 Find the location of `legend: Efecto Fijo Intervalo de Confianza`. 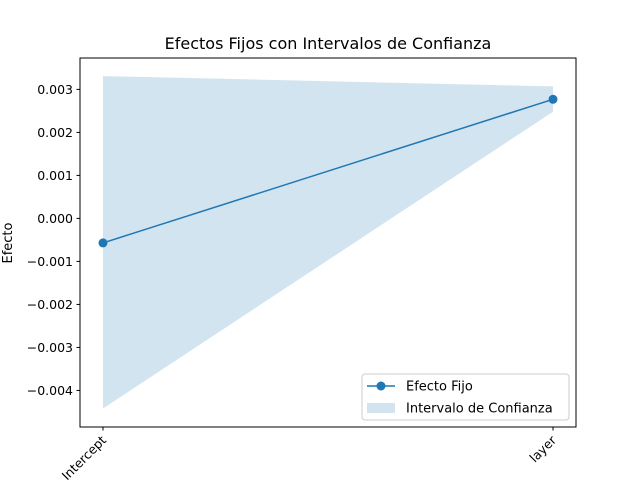

legend: Efecto Fijo Intervalo de Confianza is located at coordinates (465, 397).